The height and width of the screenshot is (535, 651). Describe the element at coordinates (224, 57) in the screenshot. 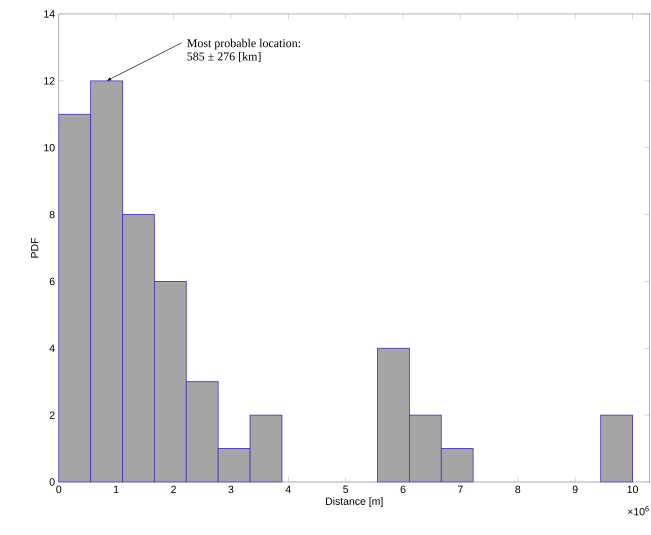

I see `annotation: 585 ± 276 [km]` at that location.